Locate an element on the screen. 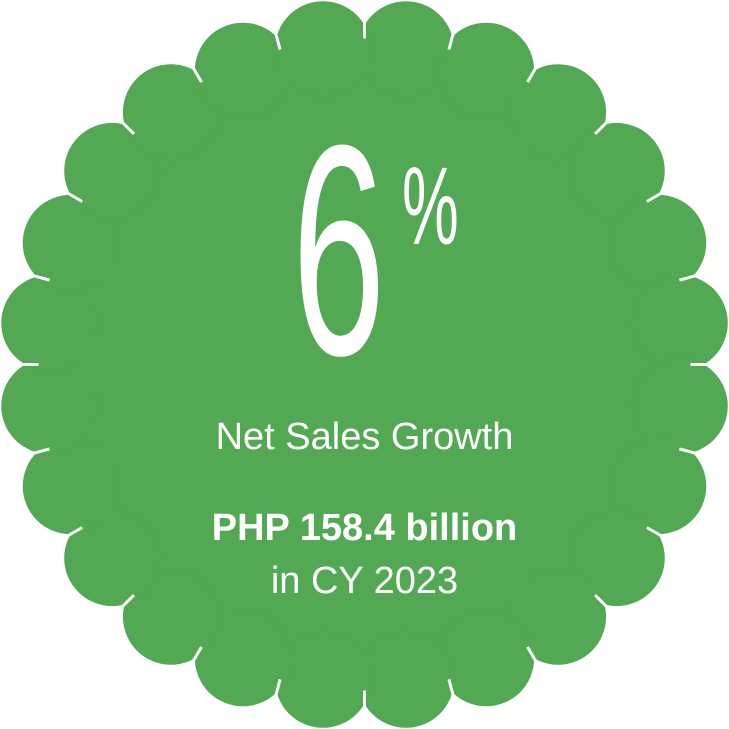 The height and width of the screenshot is (729, 729). sales-amount: PHP 158.4 billion is located at coordinates (364, 528).